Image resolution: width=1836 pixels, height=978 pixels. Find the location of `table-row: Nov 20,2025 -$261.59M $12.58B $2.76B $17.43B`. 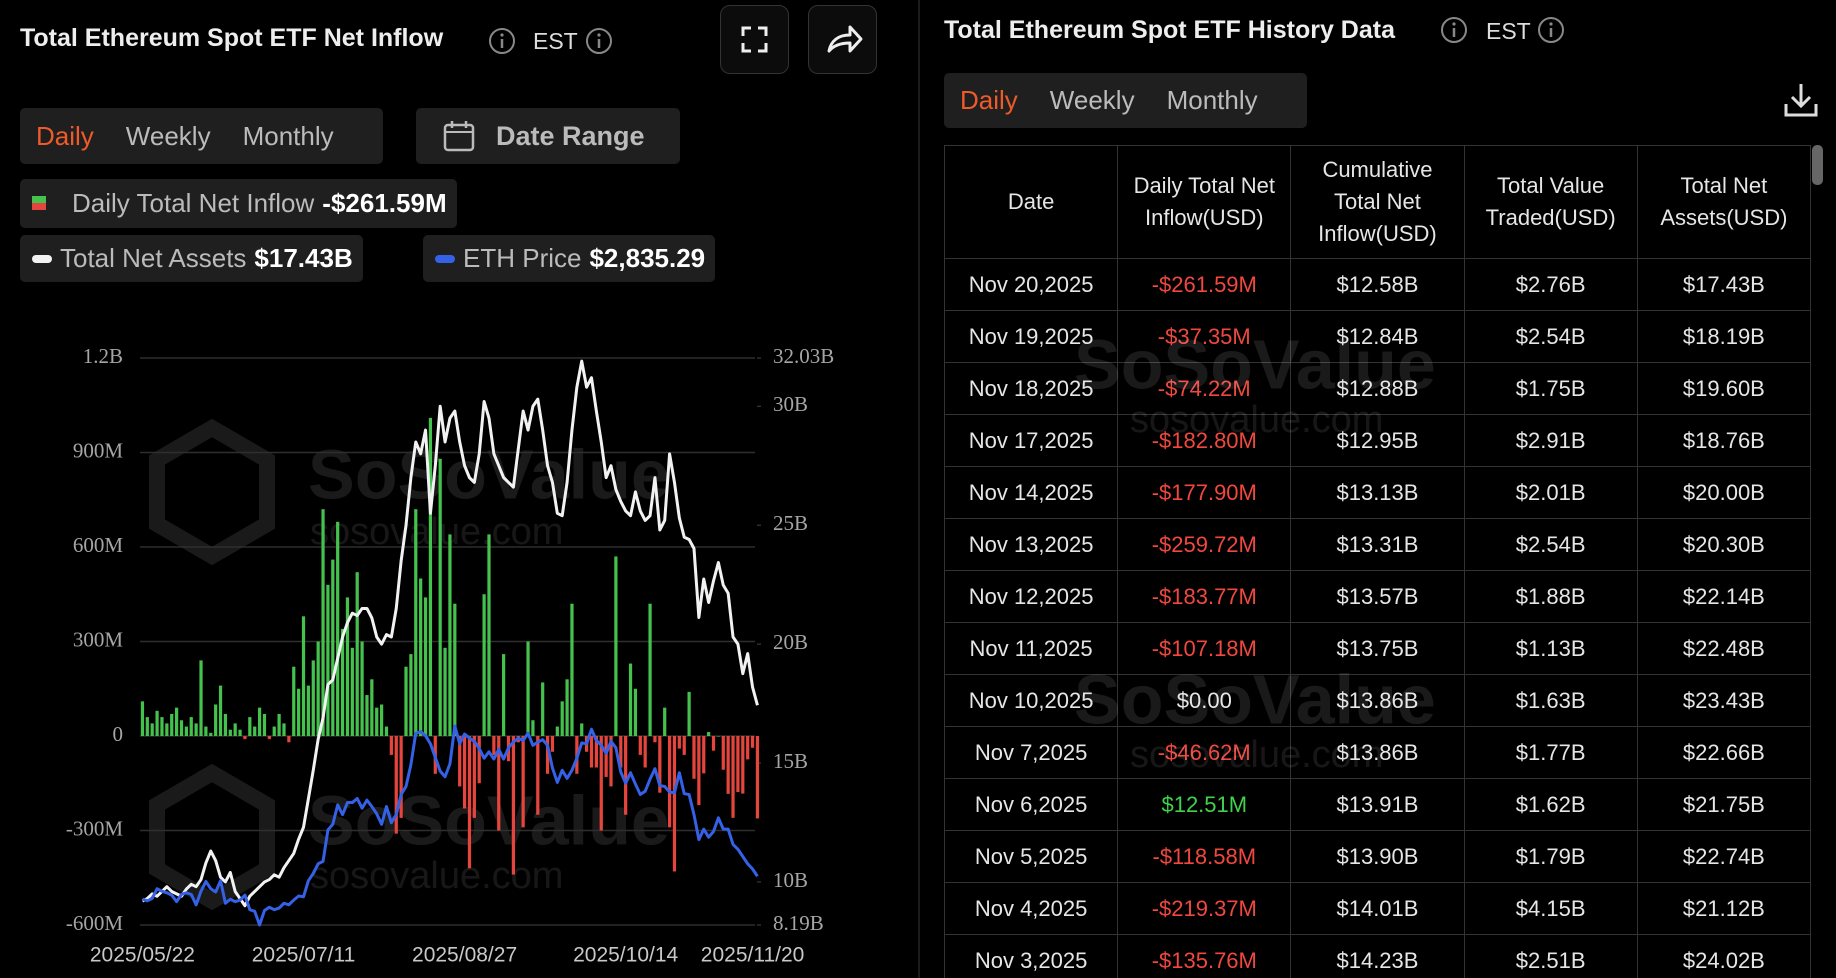

table-row: Nov 20,2025 -$261.59M $12.58B $2.76B $17.43B is located at coordinates (1377, 284).